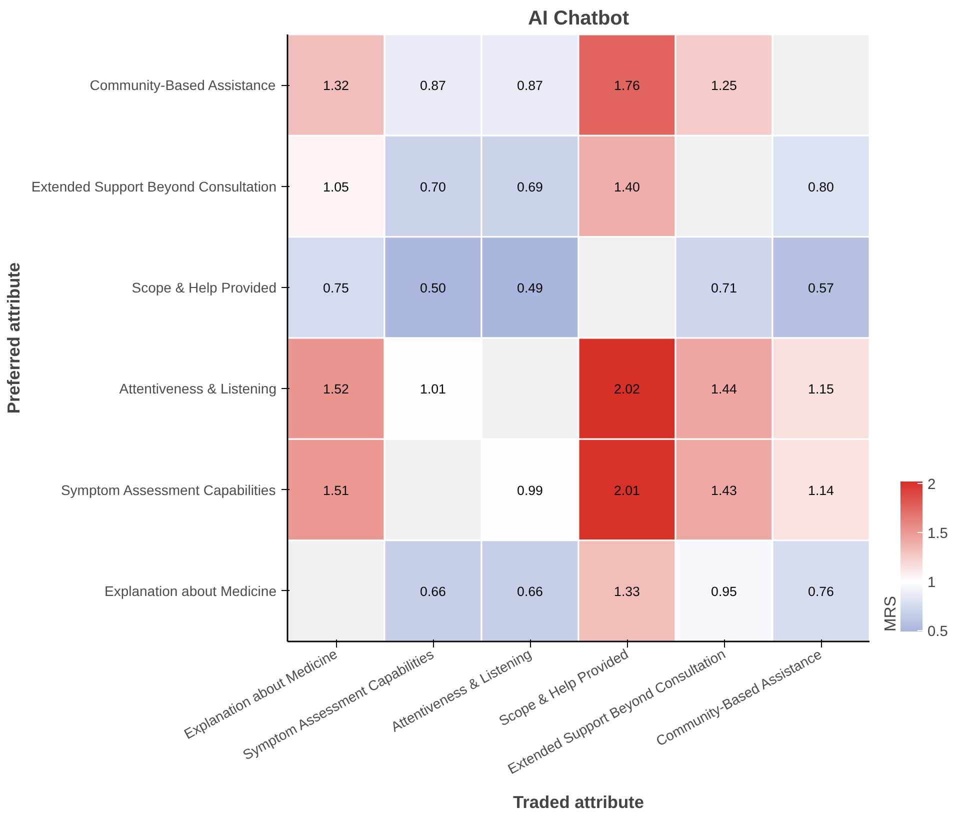 Image resolution: width=973 pixels, height=823 pixels. Describe the element at coordinates (530, 490) in the screenshot. I see `data-label: 0.99` at that location.